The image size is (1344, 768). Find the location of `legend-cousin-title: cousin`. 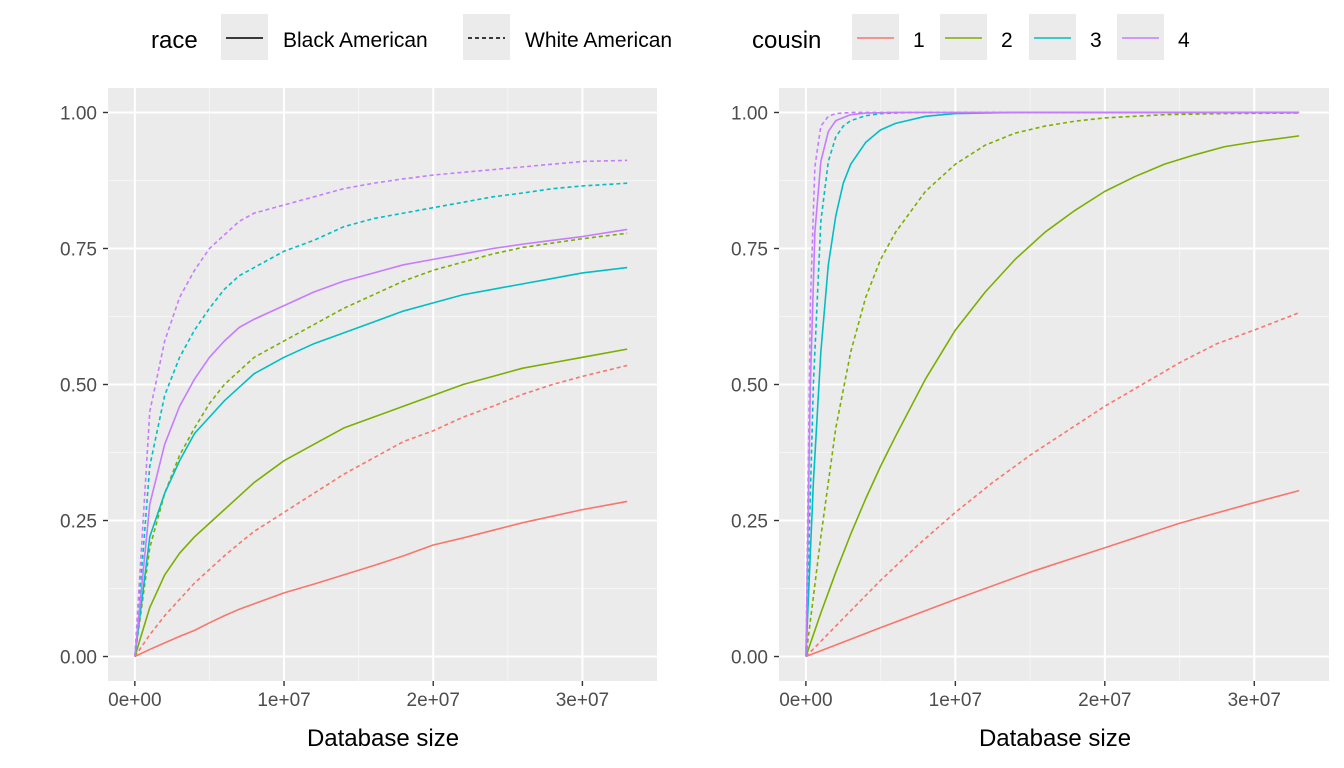

legend-cousin-title: cousin is located at coordinates (786, 40).